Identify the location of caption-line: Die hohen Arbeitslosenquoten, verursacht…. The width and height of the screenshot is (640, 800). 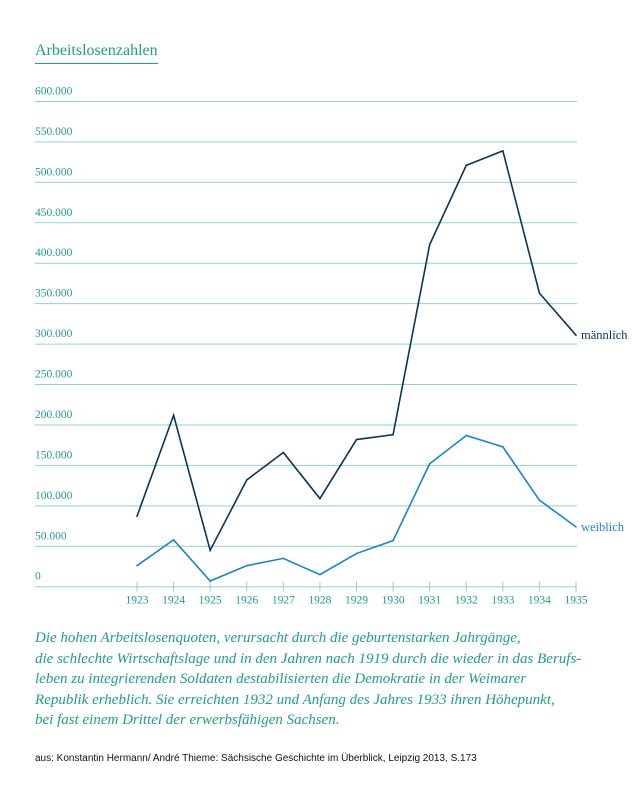
(278, 638).